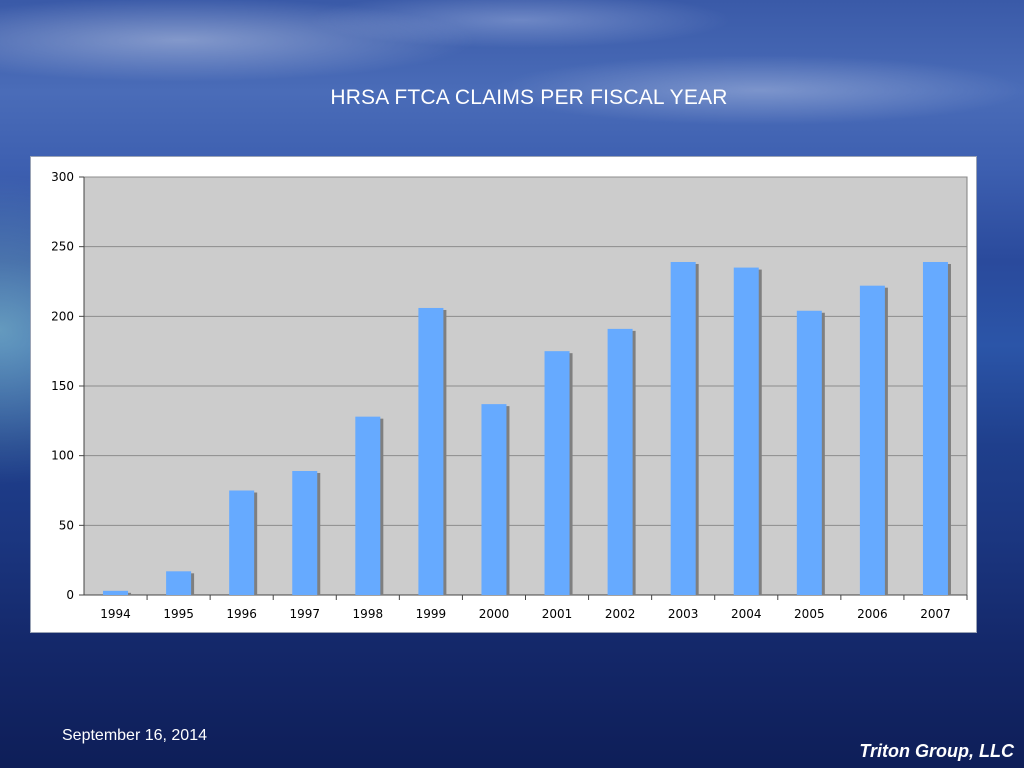 The height and width of the screenshot is (768, 1024). Describe the element at coordinates (179, 583) in the screenshot. I see `bar-1995` at that location.